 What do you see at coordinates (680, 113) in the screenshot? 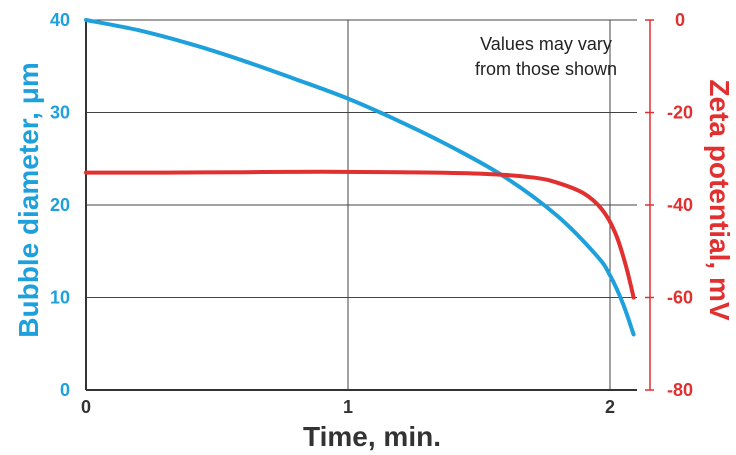
I see `y-right-tick-label-1: -20` at bounding box center [680, 113].